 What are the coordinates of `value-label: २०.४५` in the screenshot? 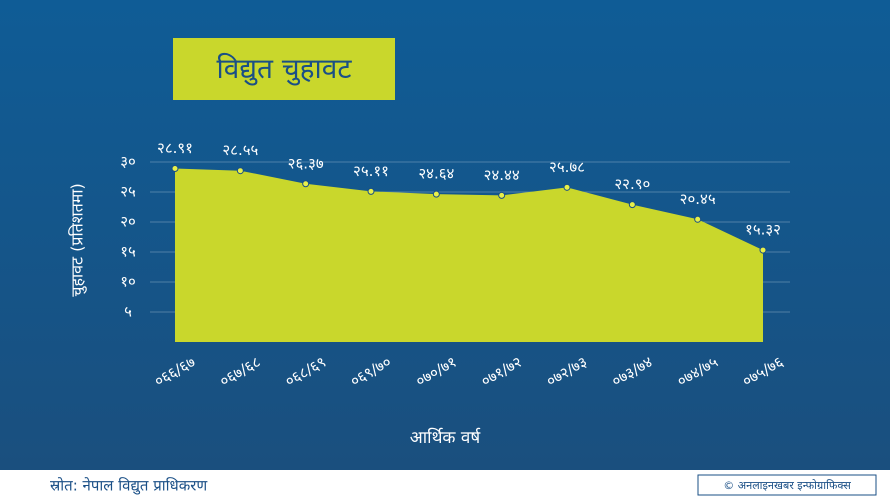 It's located at (698, 199).